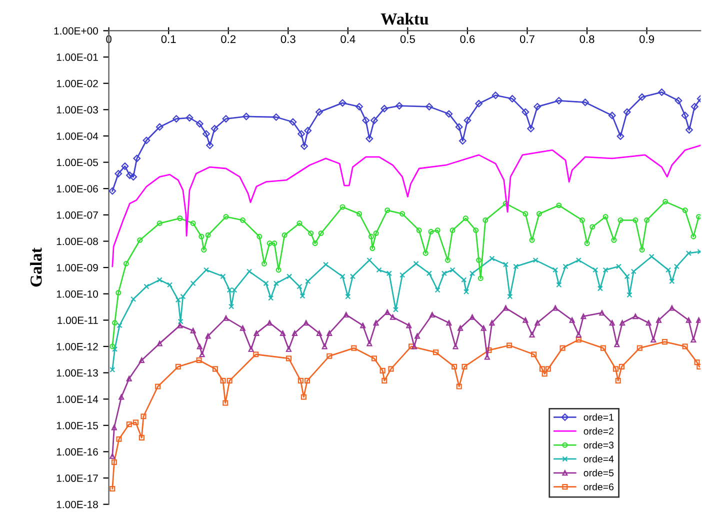 This screenshot has height=512, width=702. What do you see at coordinates (348, 39) in the screenshot?
I see `x-tick-label: 0.4` at bounding box center [348, 39].